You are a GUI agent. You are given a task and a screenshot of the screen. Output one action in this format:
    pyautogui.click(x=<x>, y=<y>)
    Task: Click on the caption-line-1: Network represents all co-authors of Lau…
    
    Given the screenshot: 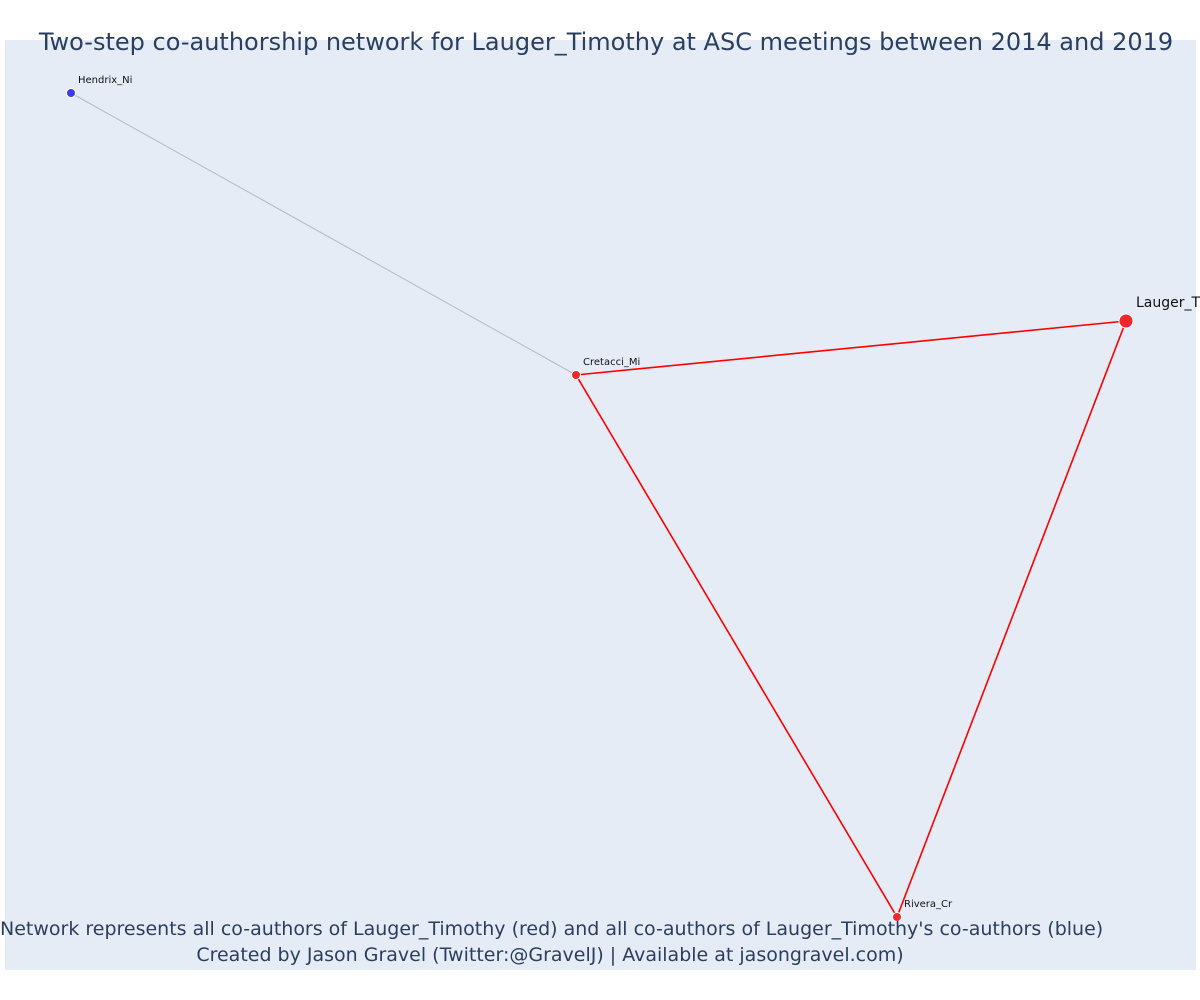 What is the action you would take?
    pyautogui.click(x=552, y=929)
    